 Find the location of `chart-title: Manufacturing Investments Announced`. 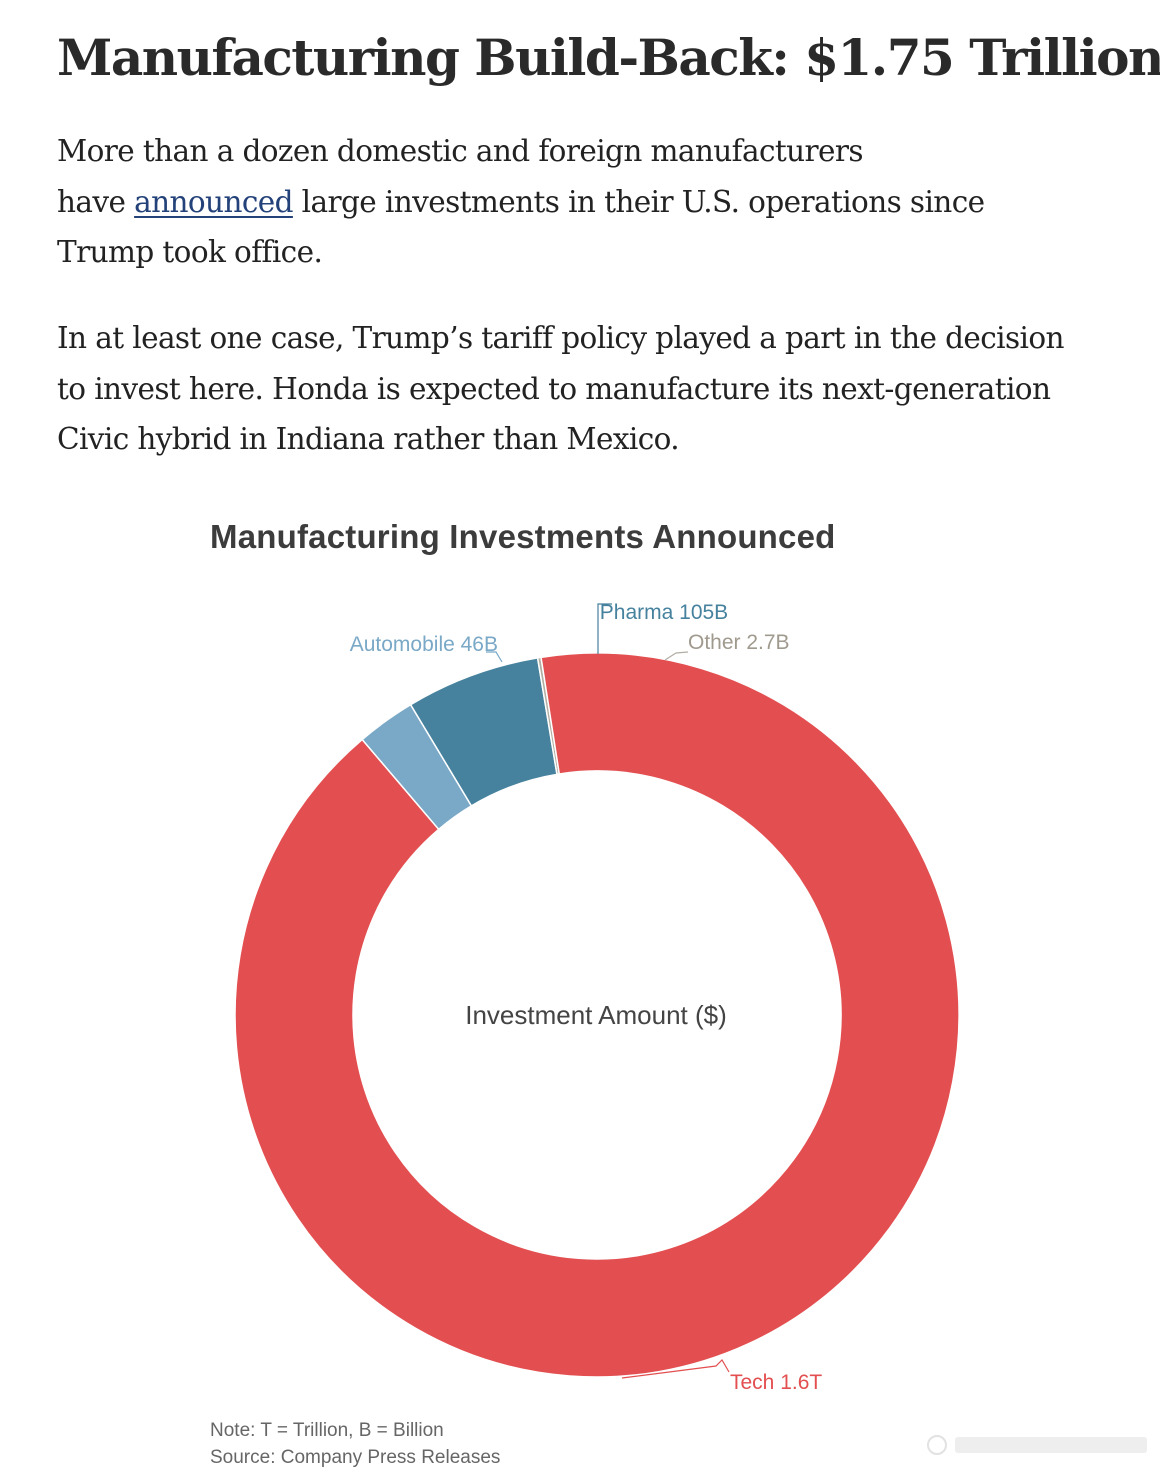

chart-title: Manufacturing Investments Announced is located at coordinates (523, 536).